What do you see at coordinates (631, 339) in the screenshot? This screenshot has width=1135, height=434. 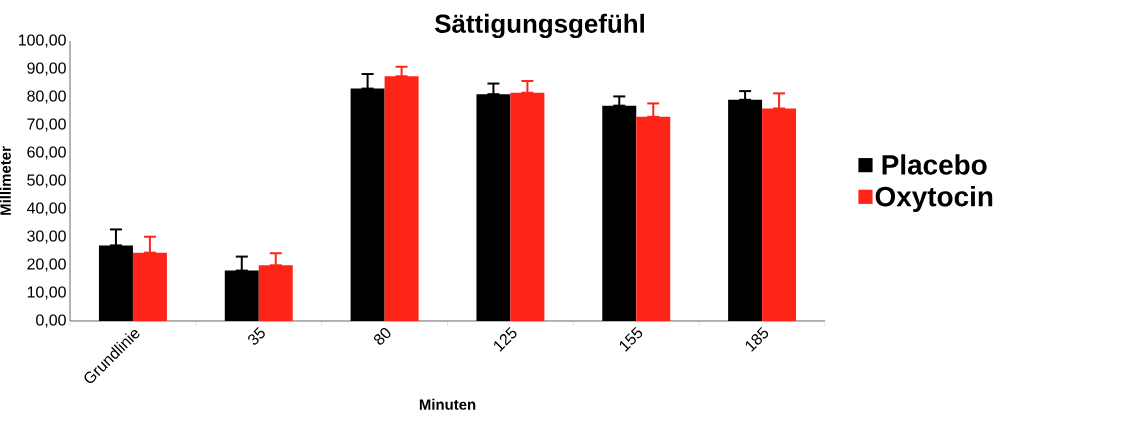 I see `x-tick-label: 155` at bounding box center [631, 339].